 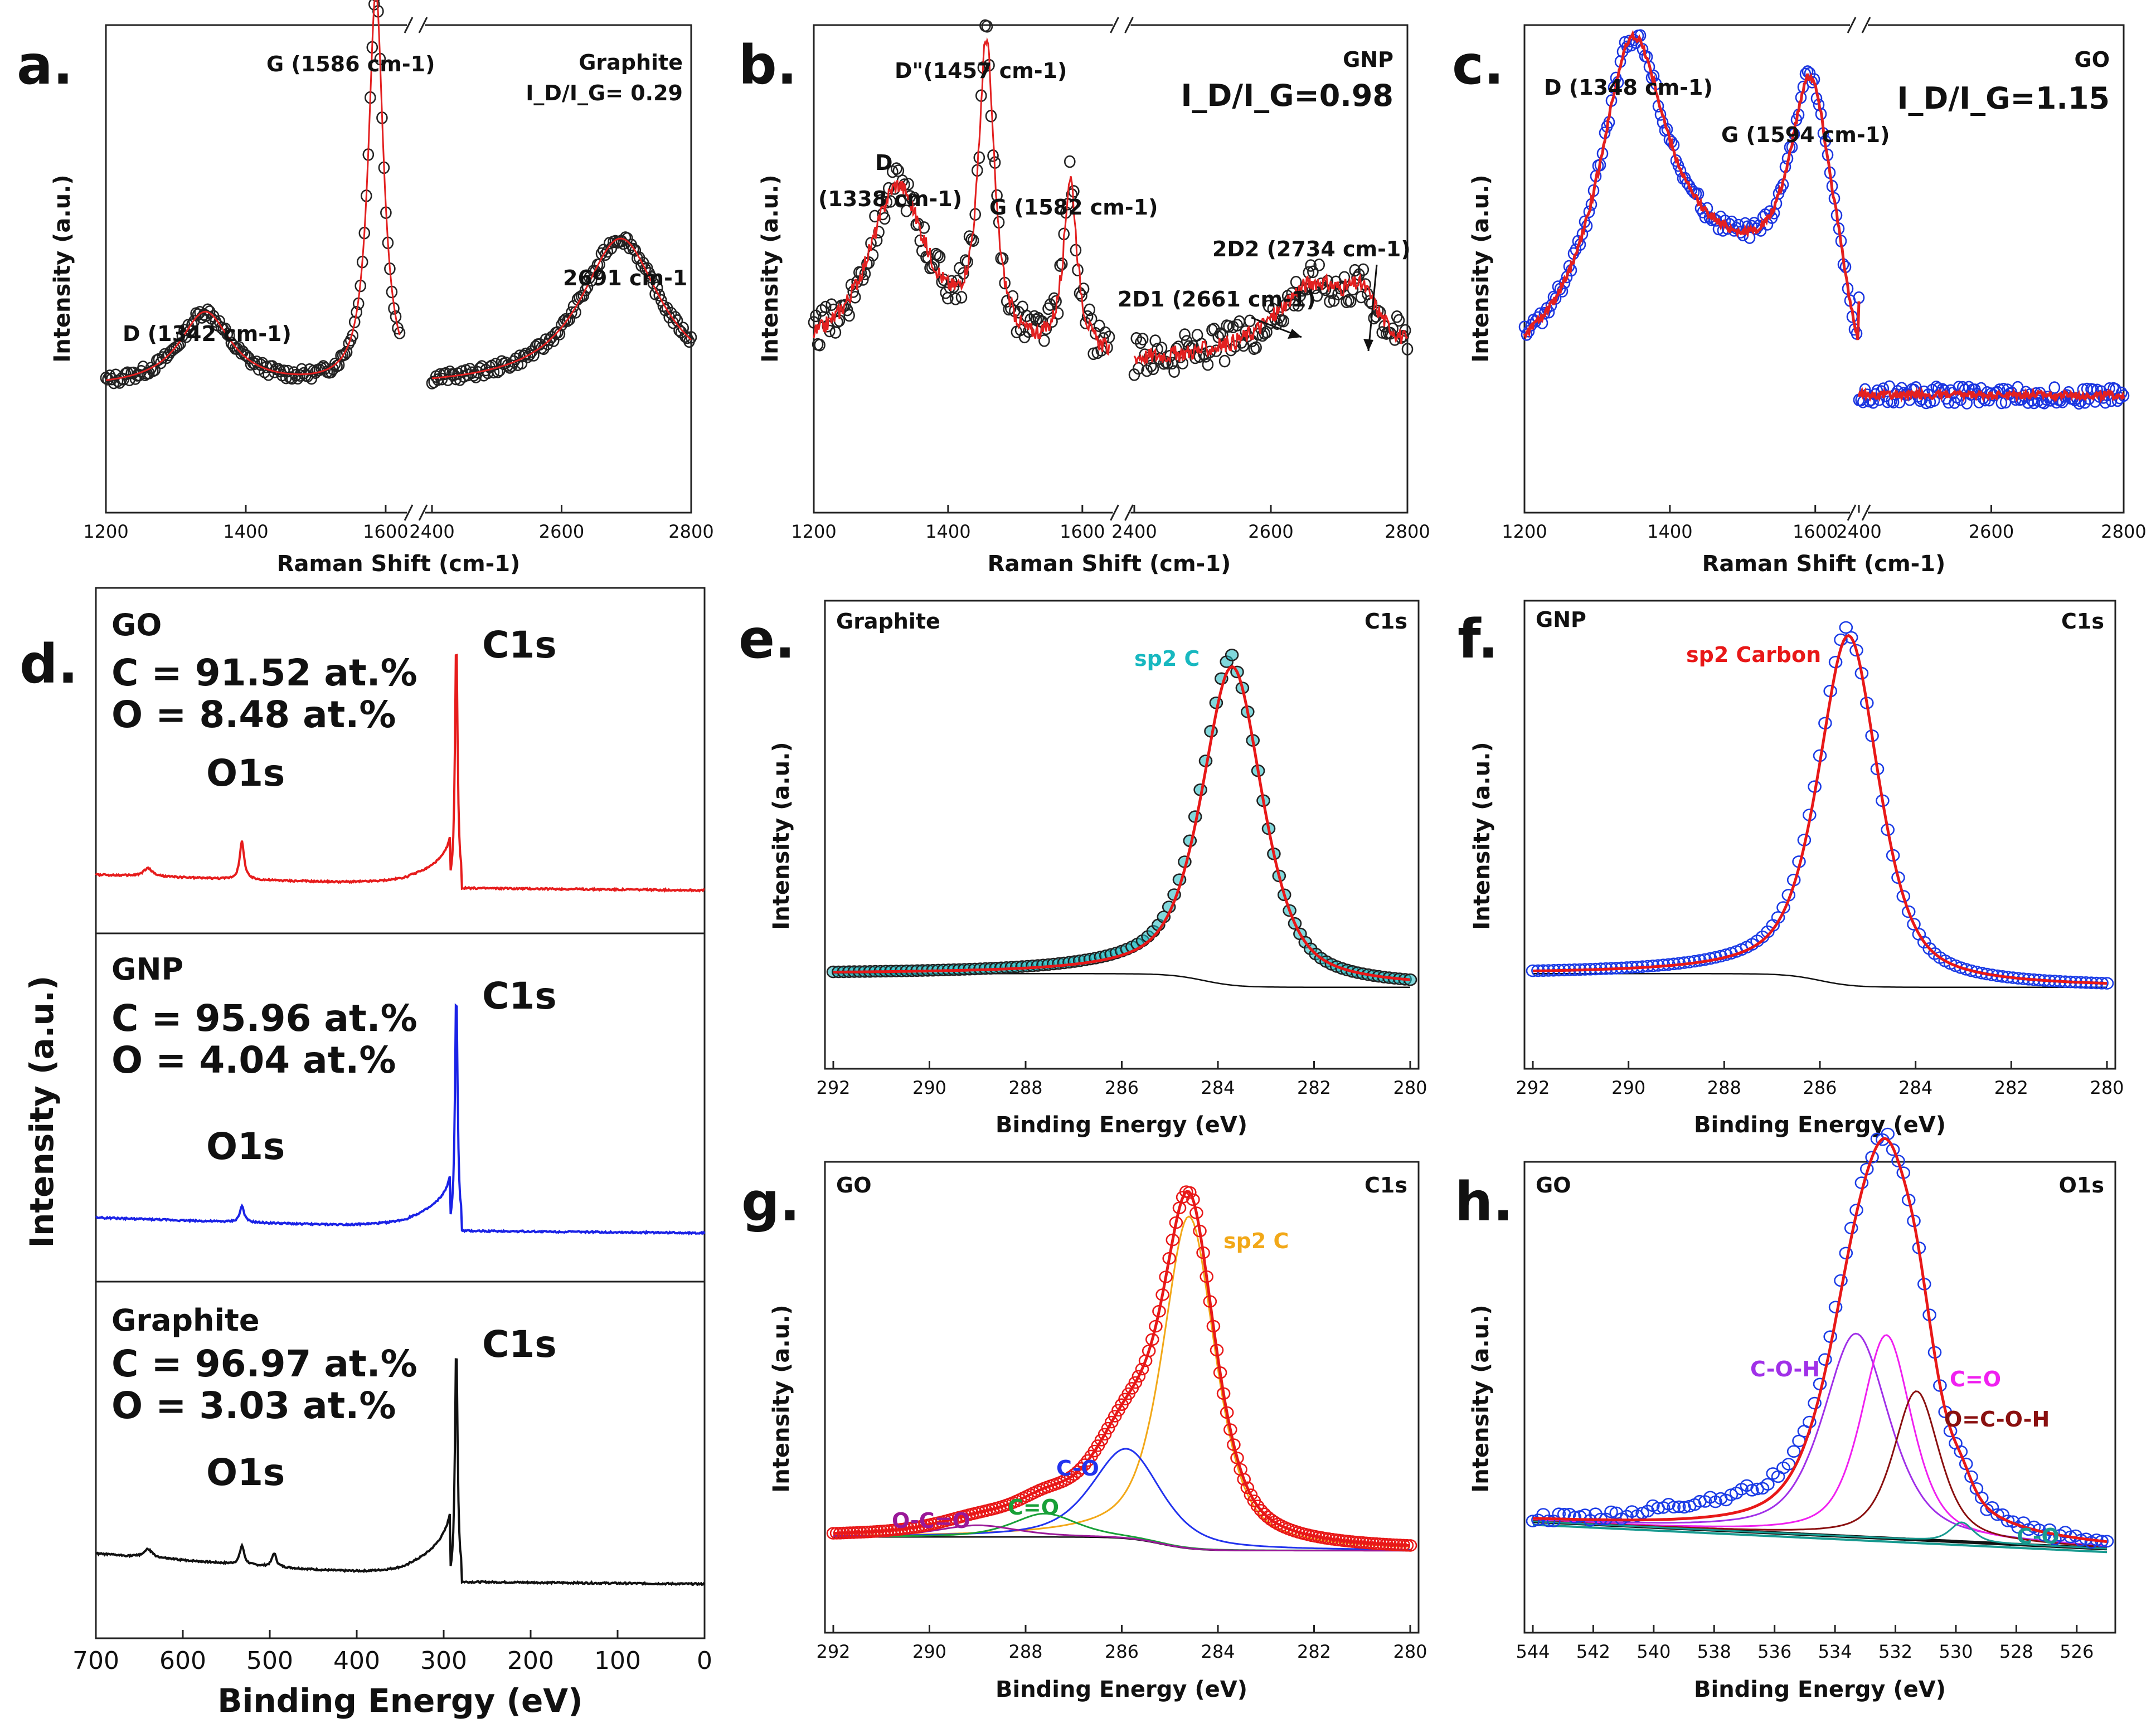 I want to click on panel-c-x-tick-label: 2800, so click(x=2123, y=531).